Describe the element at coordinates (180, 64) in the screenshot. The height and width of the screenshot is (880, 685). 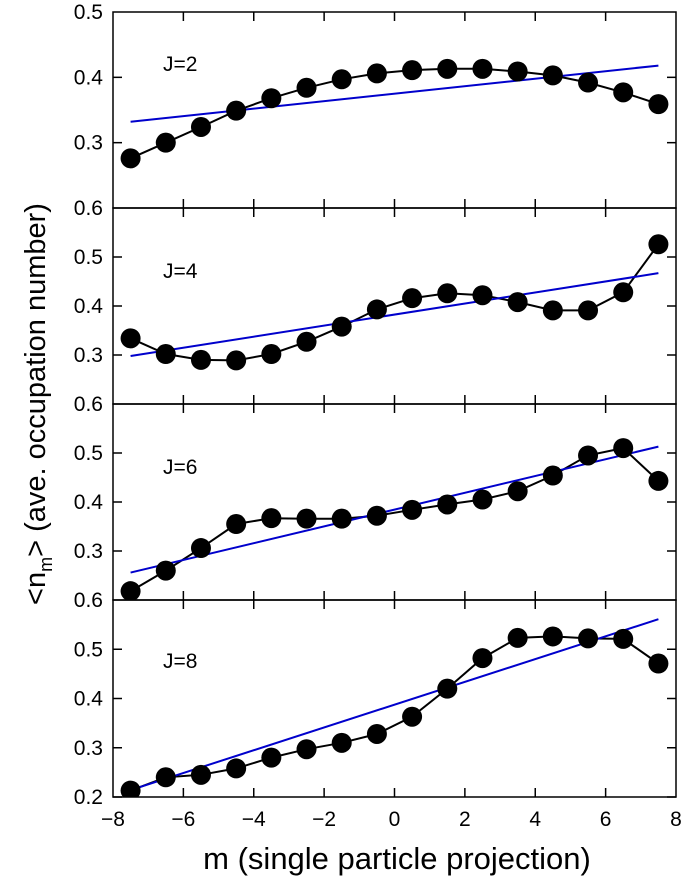
I see `panel-label: J=2` at that location.